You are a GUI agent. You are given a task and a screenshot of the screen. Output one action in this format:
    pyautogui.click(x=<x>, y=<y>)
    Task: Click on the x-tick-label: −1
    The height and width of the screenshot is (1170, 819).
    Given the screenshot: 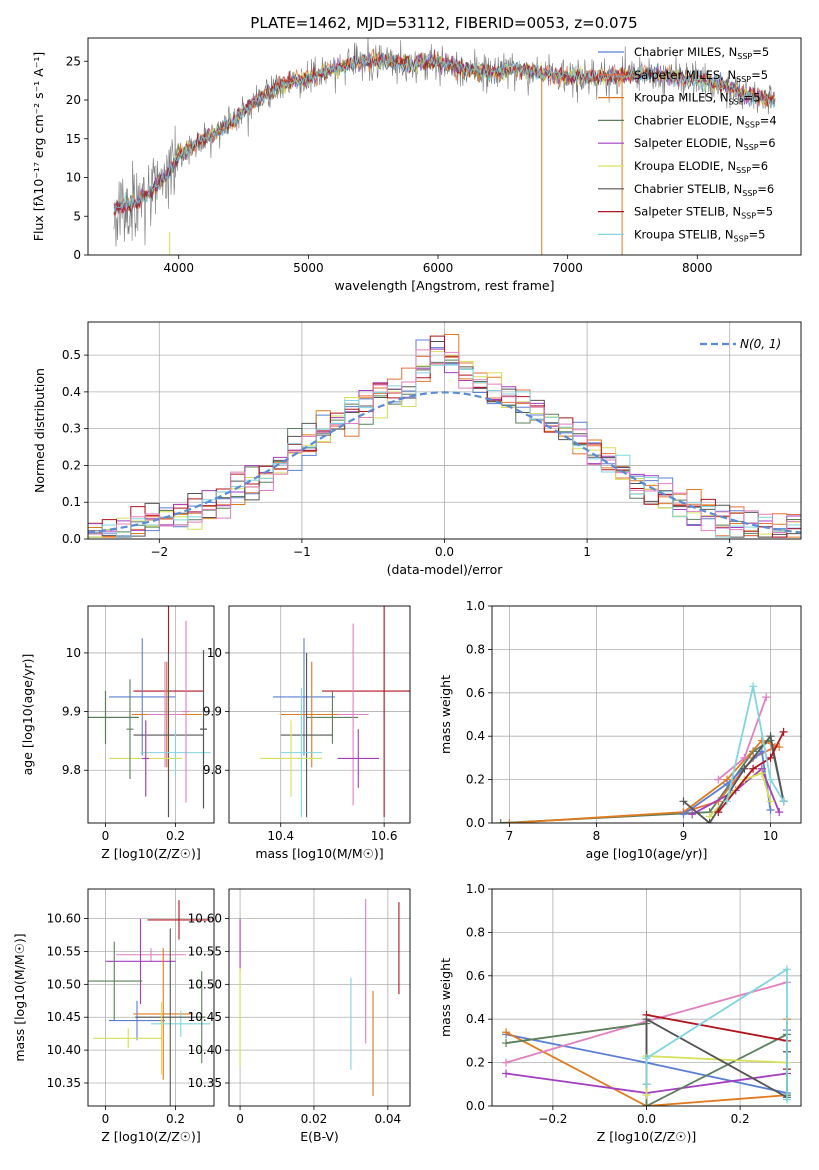 What is the action you would take?
    pyautogui.click(x=302, y=552)
    